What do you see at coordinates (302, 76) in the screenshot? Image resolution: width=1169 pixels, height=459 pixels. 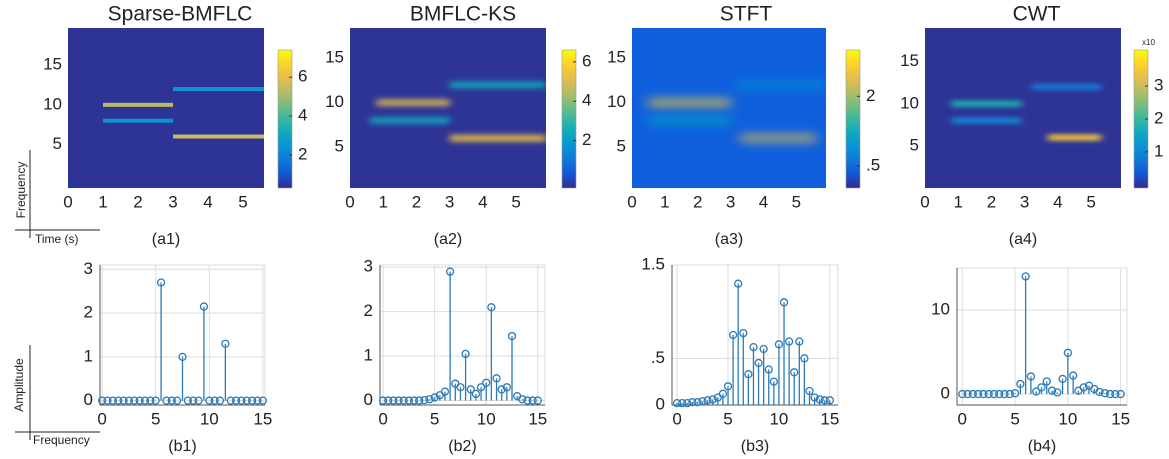 I see `colorbar-tick-label: 6` at bounding box center [302, 76].